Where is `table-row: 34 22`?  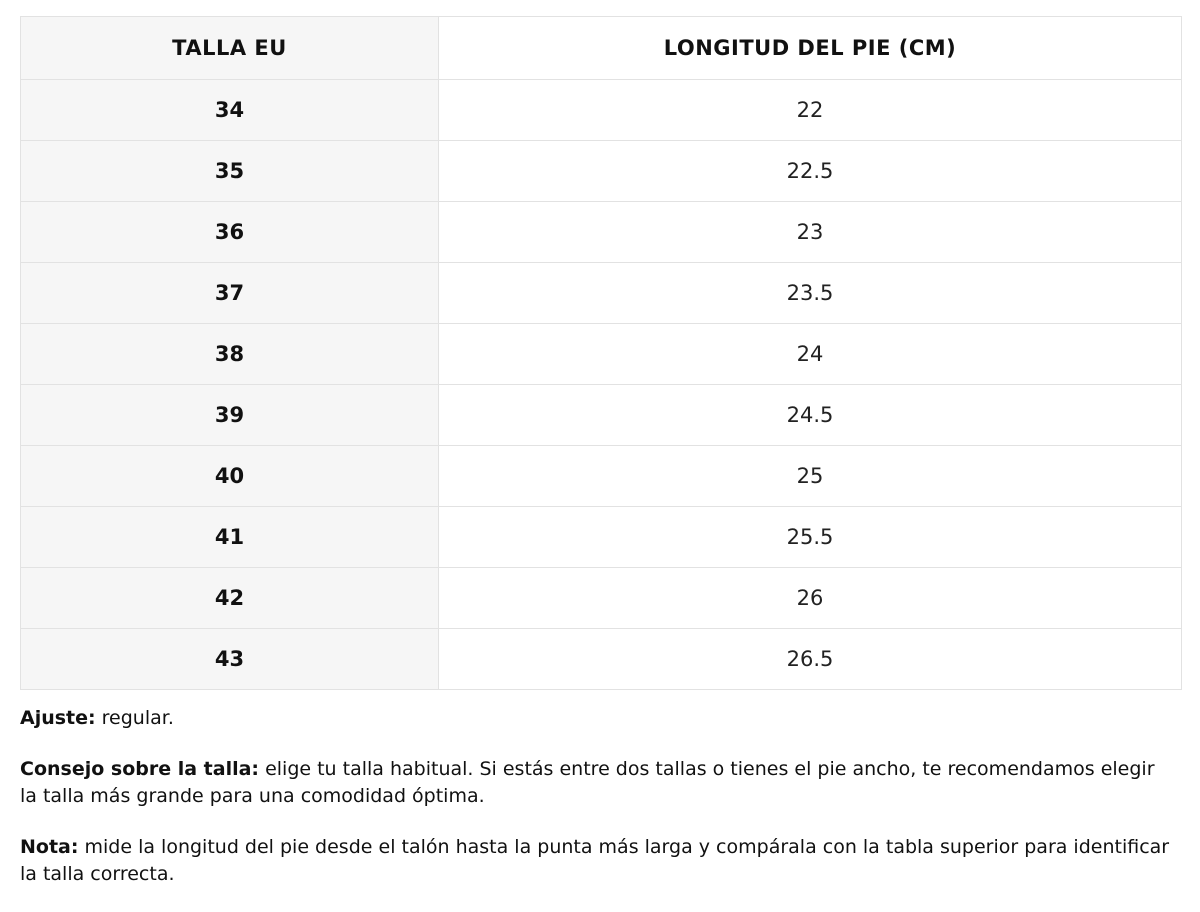
table-row: 34 22 is located at coordinates (601, 110).